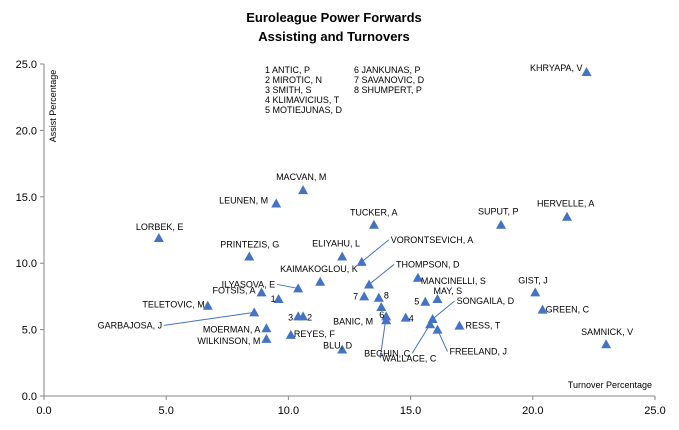 The width and height of the screenshot is (679, 430). What do you see at coordinates (478, 352) in the screenshot?
I see `point-label-freeland-j: FREELAND, J` at bounding box center [478, 352].